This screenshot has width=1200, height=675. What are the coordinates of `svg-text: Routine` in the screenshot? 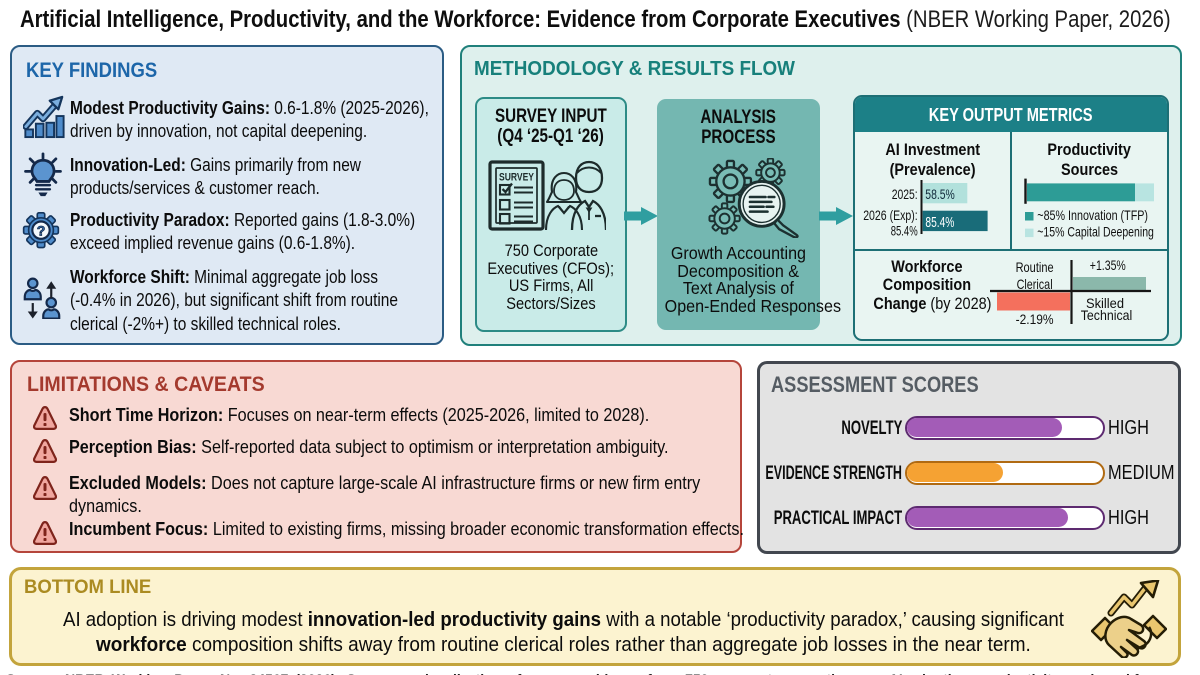 It's located at (1035, 267).